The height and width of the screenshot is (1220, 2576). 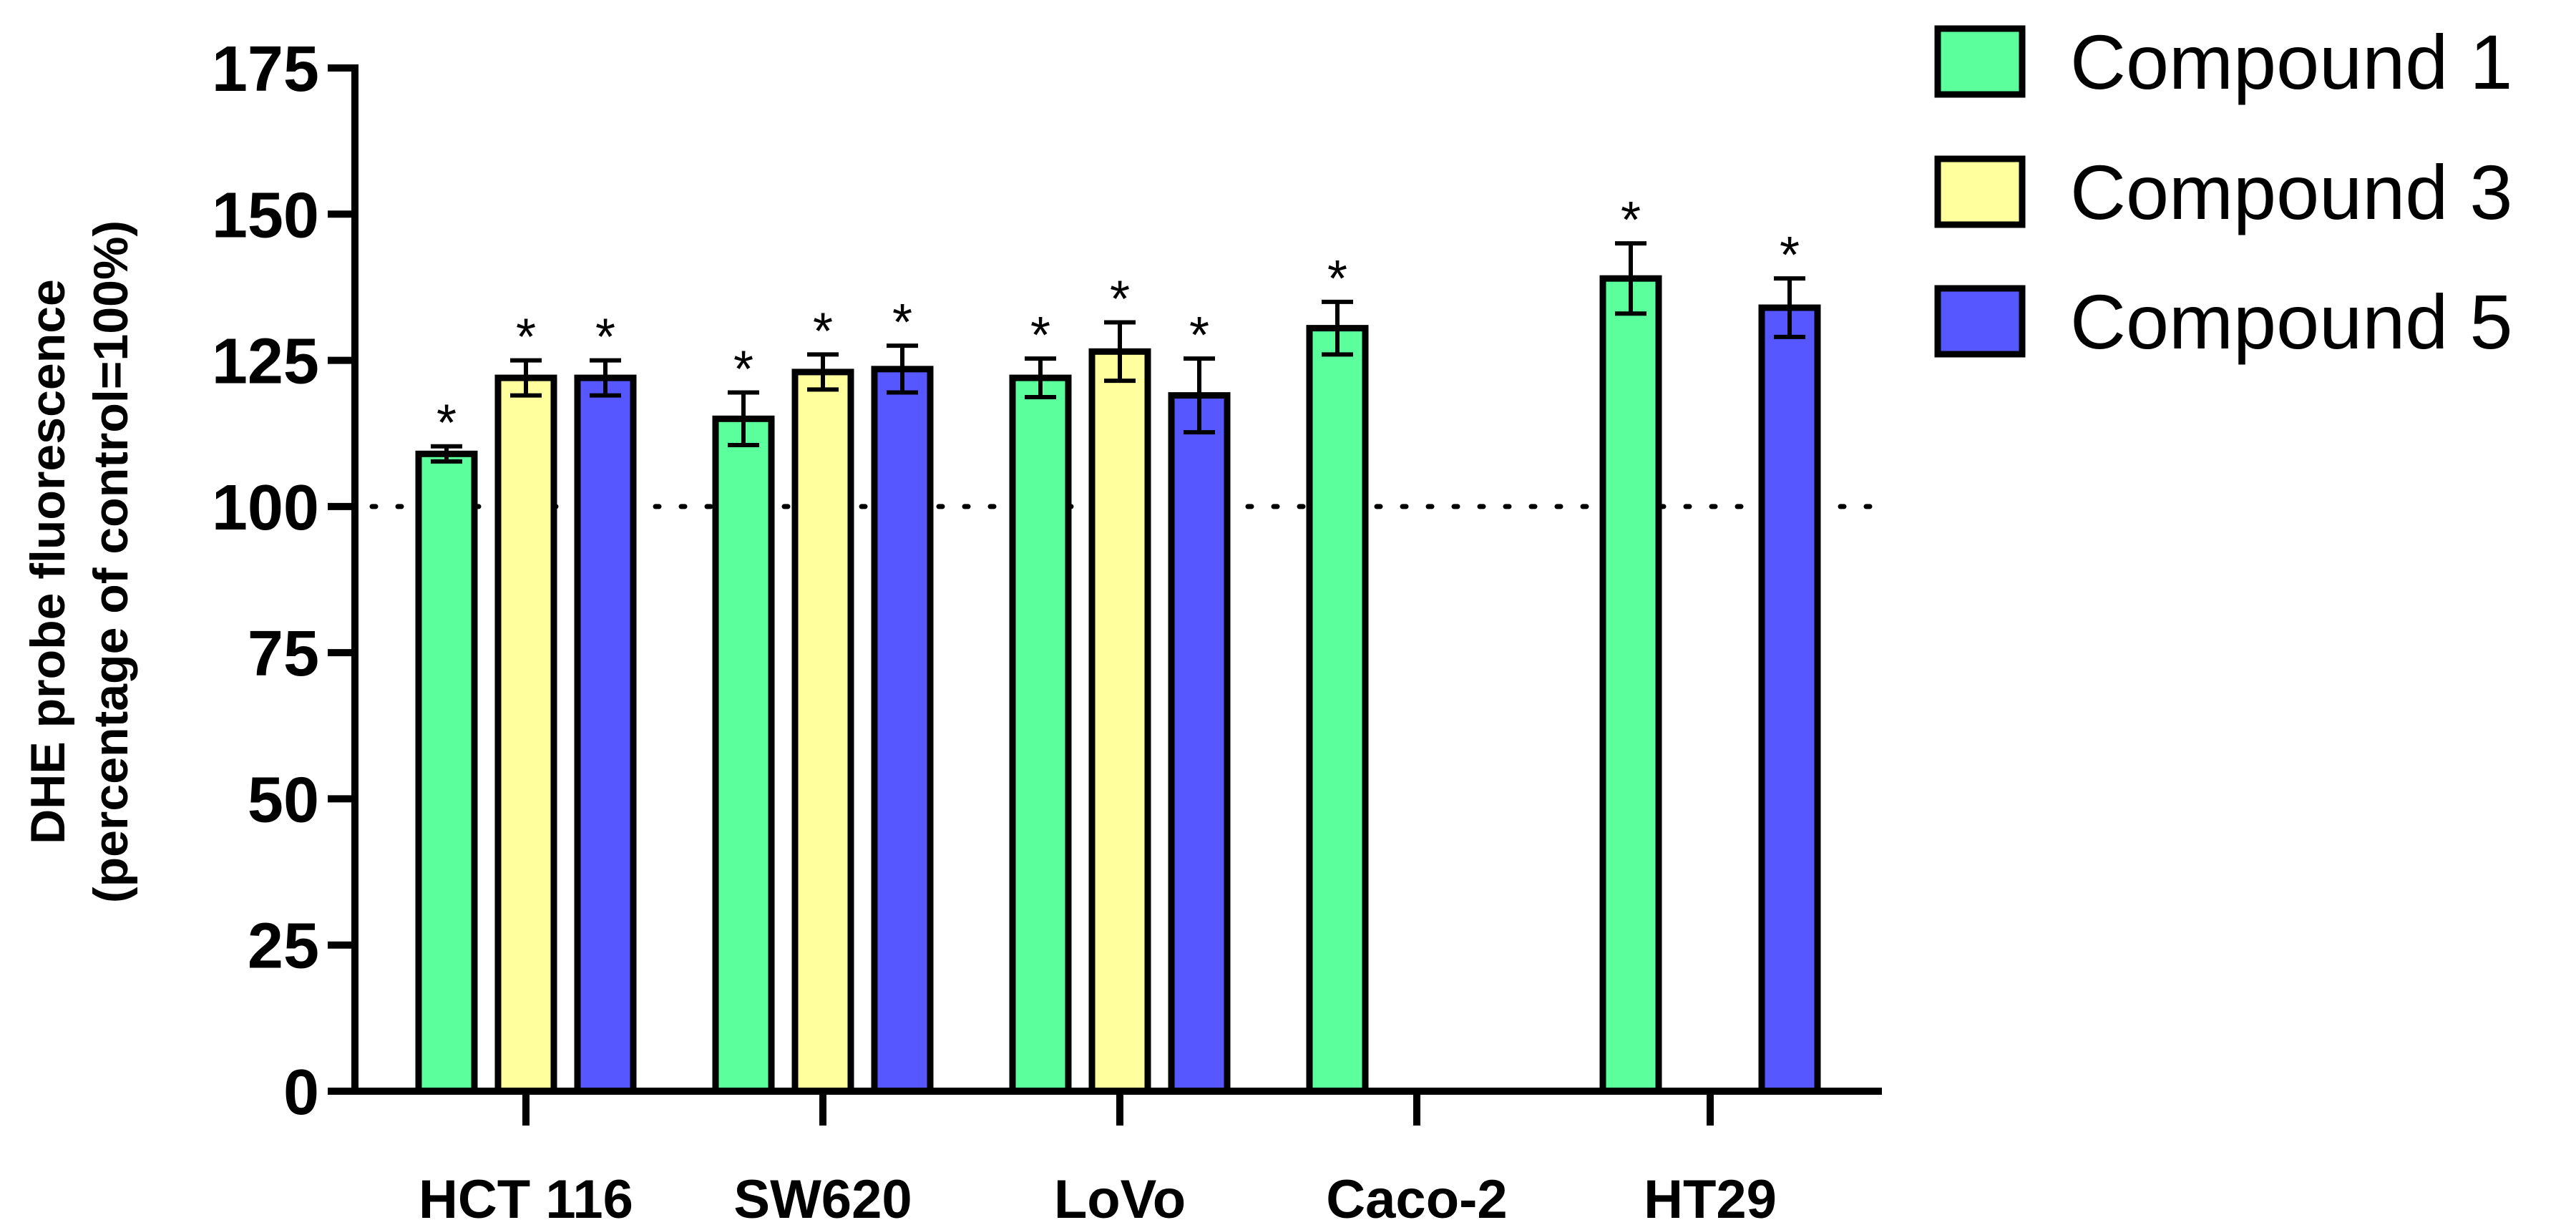 What do you see at coordinates (2291, 192) in the screenshot?
I see `legend-label: Compound 3` at bounding box center [2291, 192].